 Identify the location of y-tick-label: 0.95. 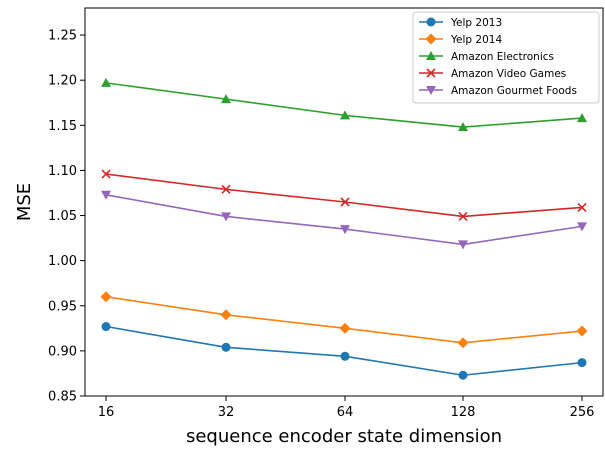
(62, 306).